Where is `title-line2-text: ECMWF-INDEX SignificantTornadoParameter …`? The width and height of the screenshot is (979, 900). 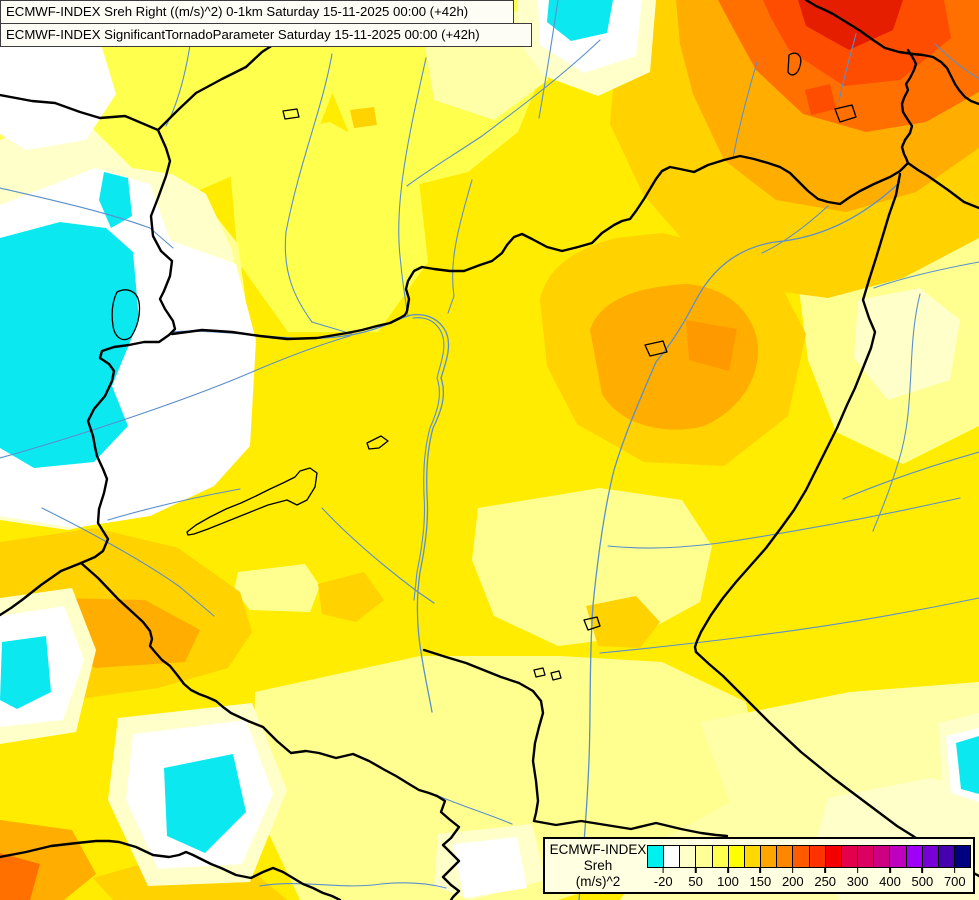
title-line2-text: ECMWF-INDEX SignificantTornadoParameter … is located at coordinates (243, 34).